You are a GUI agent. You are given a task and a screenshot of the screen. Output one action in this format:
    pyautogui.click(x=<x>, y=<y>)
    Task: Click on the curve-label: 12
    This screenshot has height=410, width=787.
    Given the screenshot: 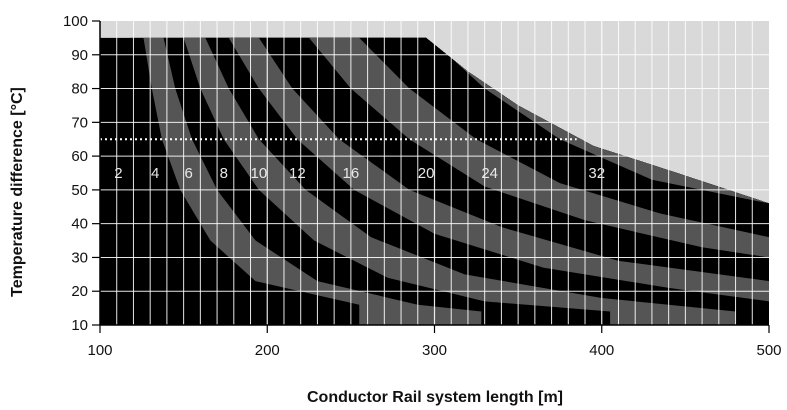 What is the action you would take?
    pyautogui.click(x=297, y=173)
    